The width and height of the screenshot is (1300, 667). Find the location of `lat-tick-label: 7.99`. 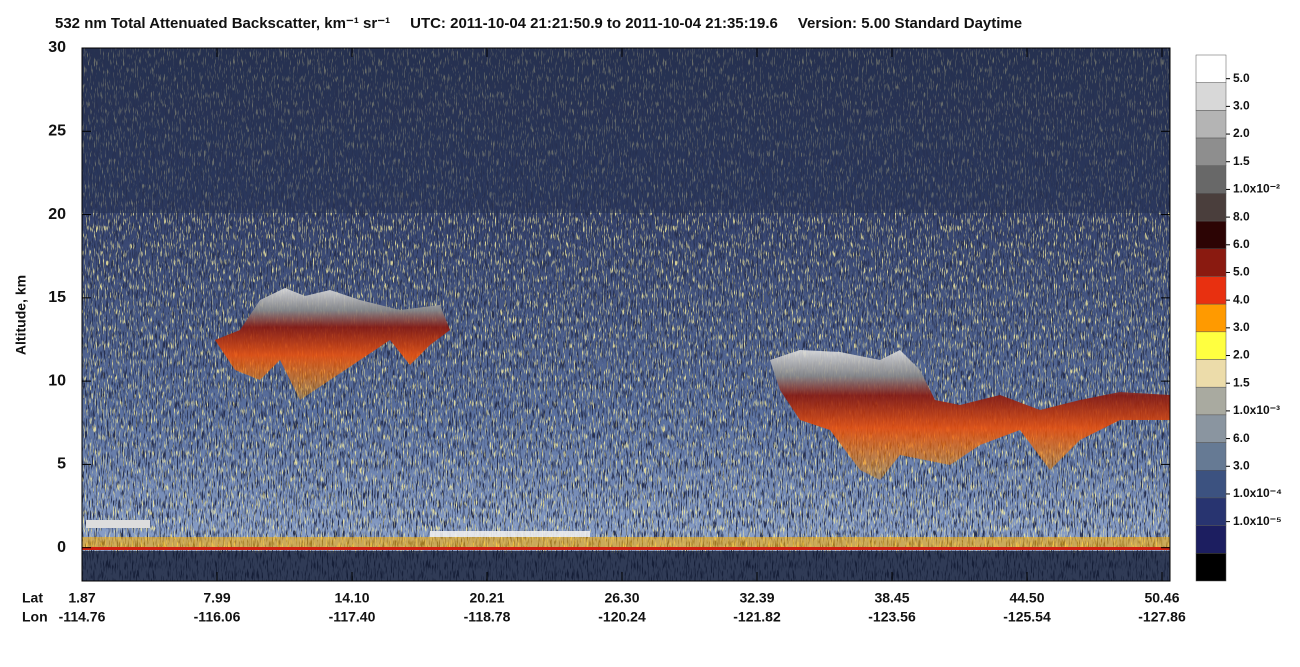

lat-tick-label: 7.99 is located at coordinates (216, 598).